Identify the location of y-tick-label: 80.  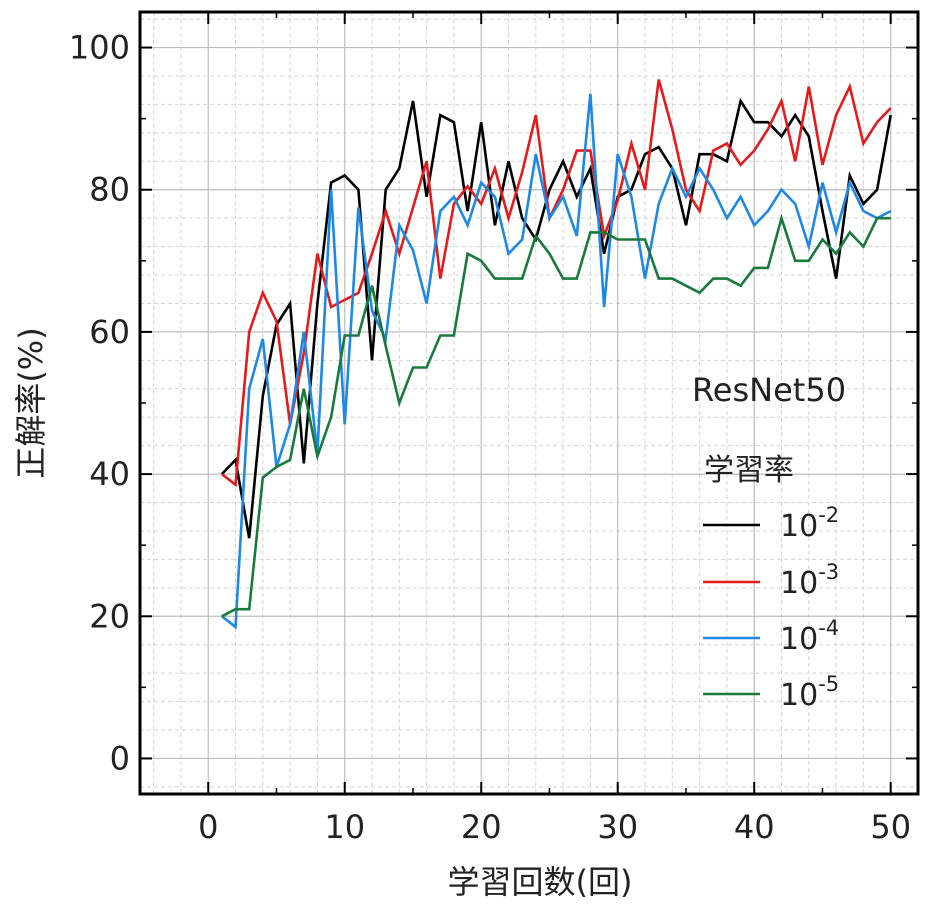
(109, 190).